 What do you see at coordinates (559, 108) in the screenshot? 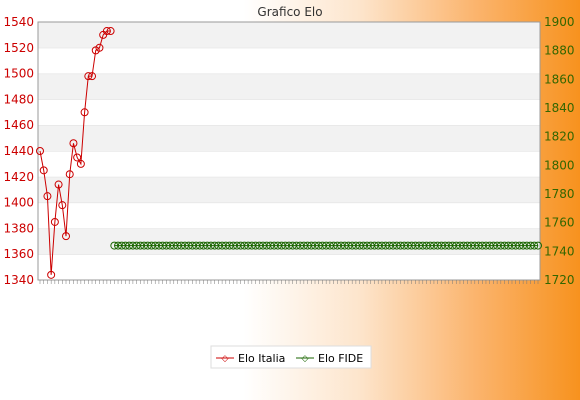
I see `right-tick-label: 1840` at bounding box center [559, 108].